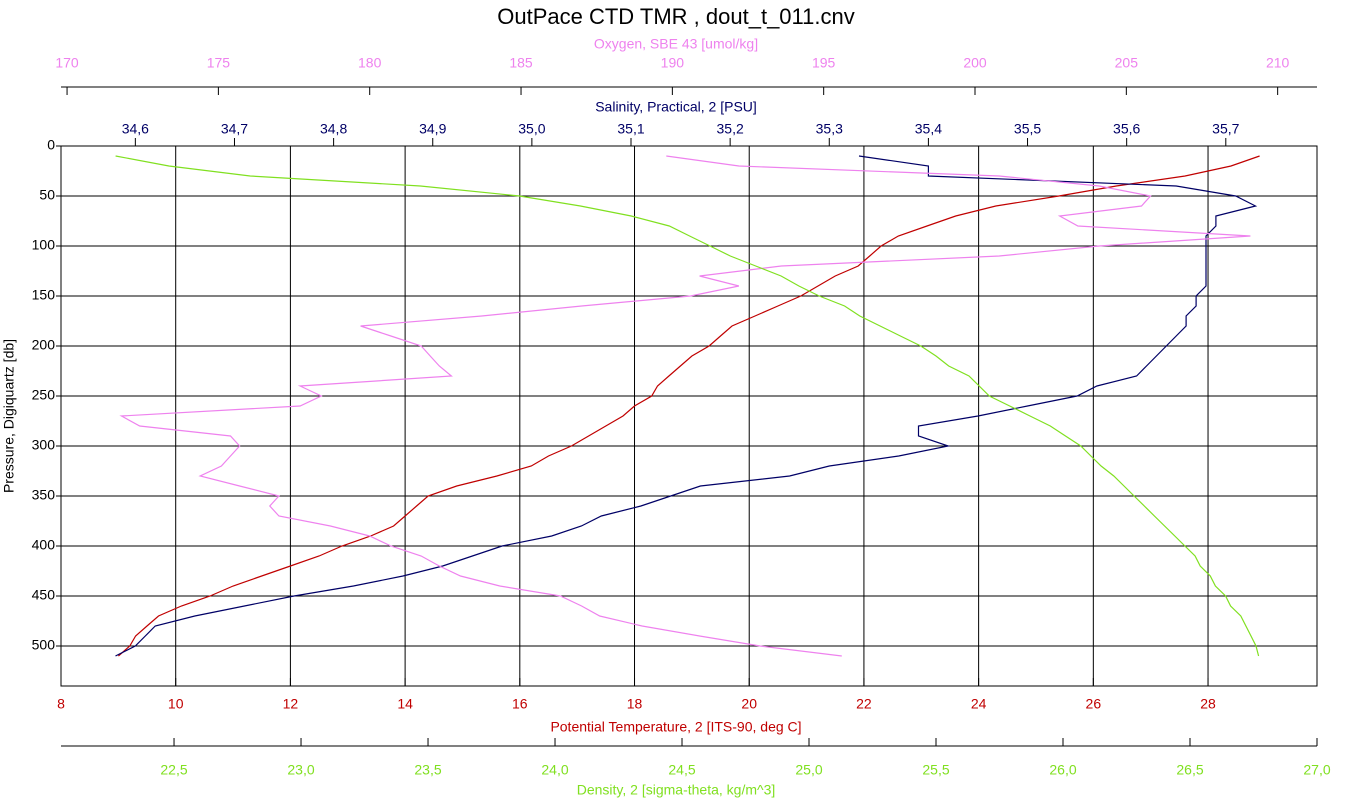 The height and width of the screenshot is (807, 1353). What do you see at coordinates (300, 770) in the screenshot?
I see `x-tick-label: 23,0` at bounding box center [300, 770].